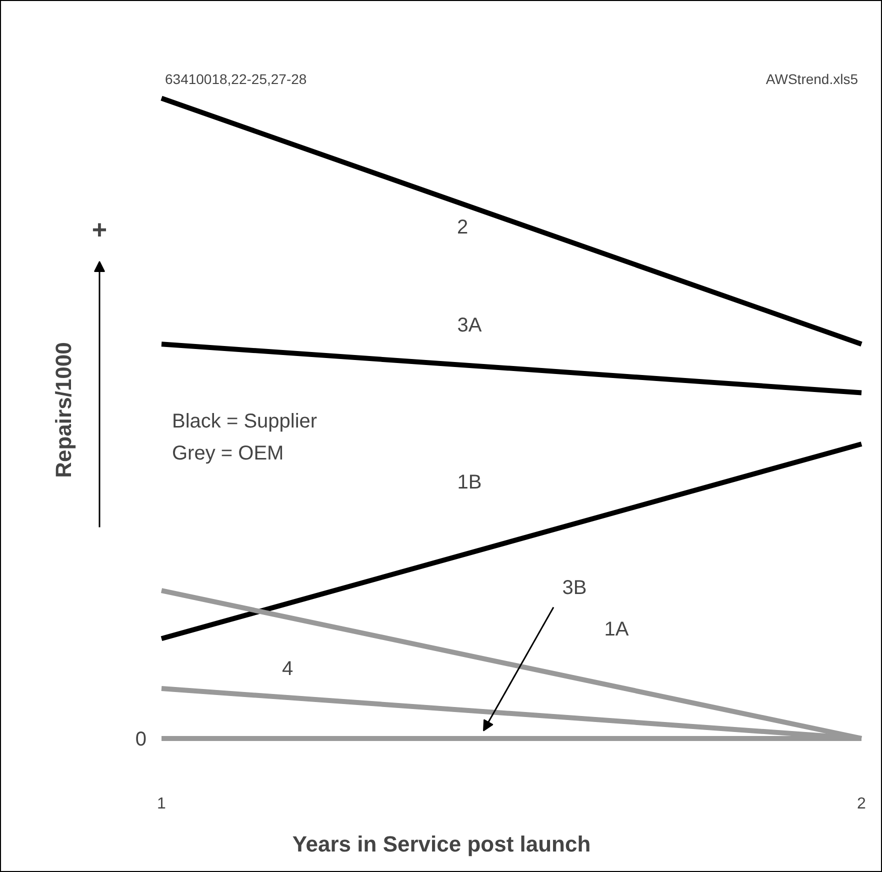 This screenshot has height=872, width=882. I want to click on text: 1A, so click(617, 629).